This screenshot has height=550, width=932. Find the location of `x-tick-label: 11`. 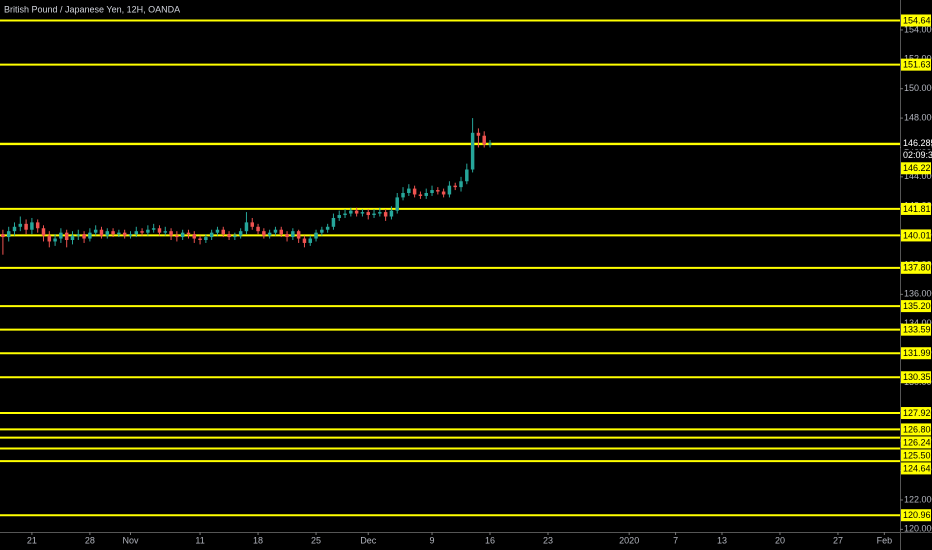

x-tick-label: 11 is located at coordinates (199, 540).